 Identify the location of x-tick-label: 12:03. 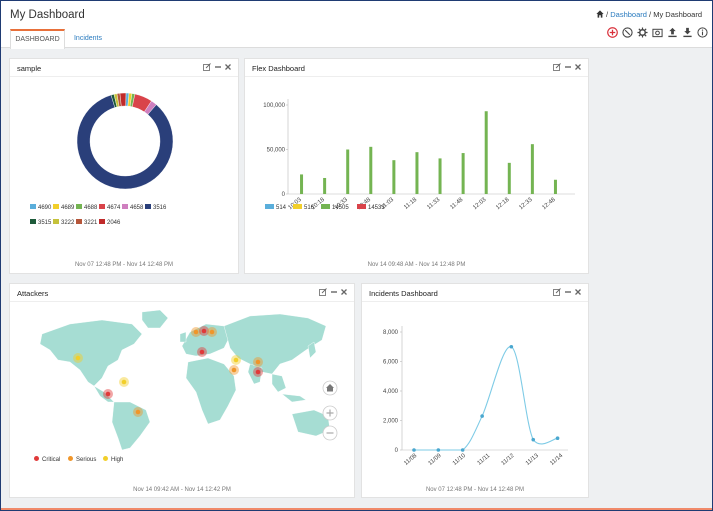
(480, 204).